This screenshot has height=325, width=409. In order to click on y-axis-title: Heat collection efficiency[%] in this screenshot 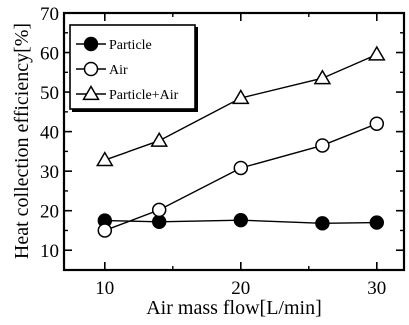, I will do `click(22, 141)`.